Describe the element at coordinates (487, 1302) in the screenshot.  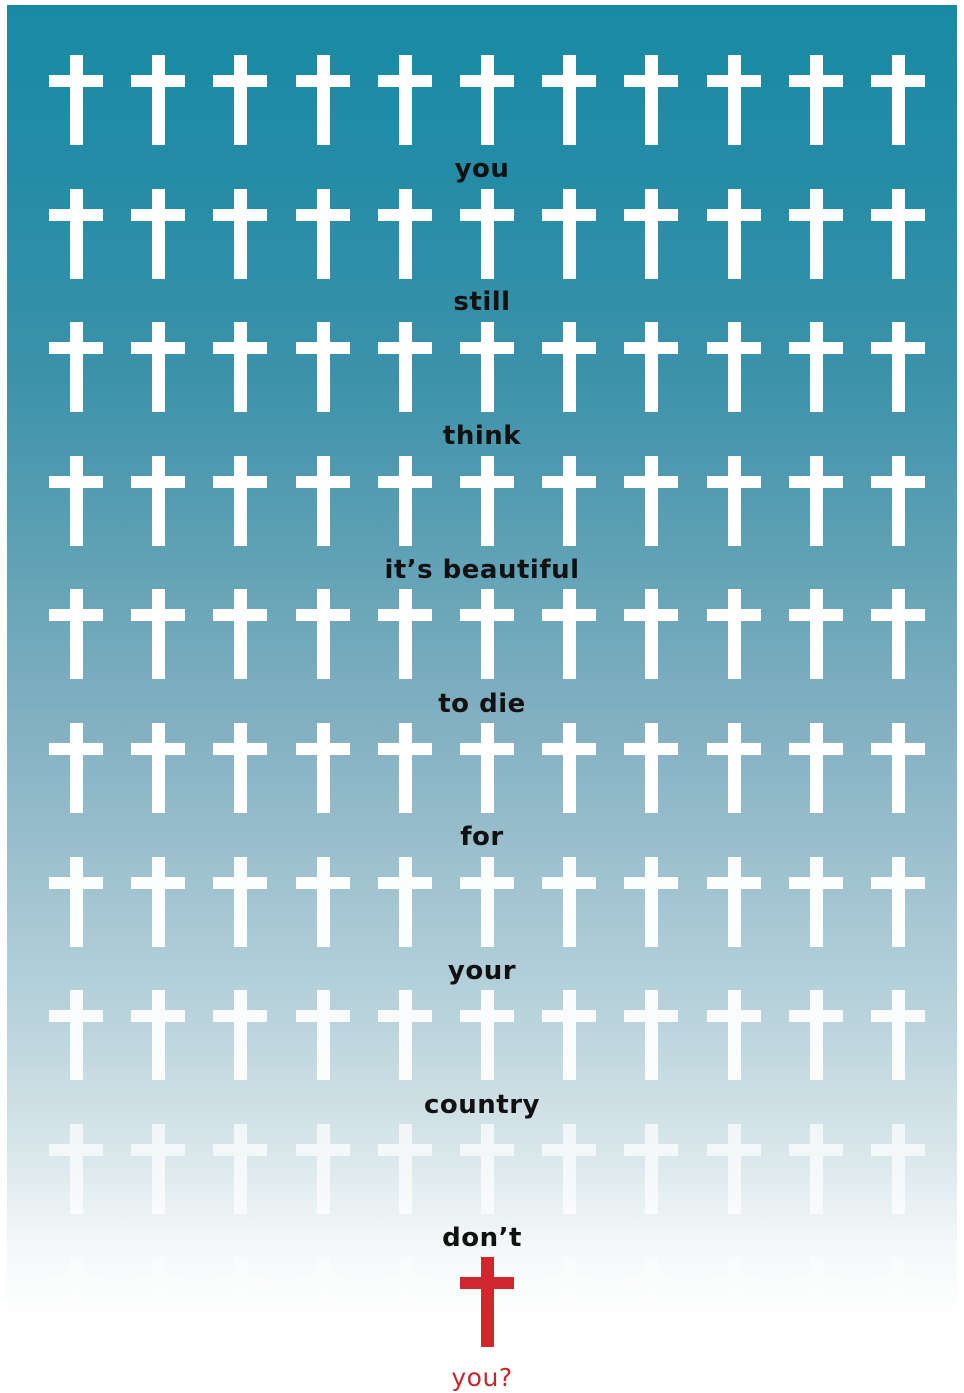
I see `red-cross-icon` at that location.